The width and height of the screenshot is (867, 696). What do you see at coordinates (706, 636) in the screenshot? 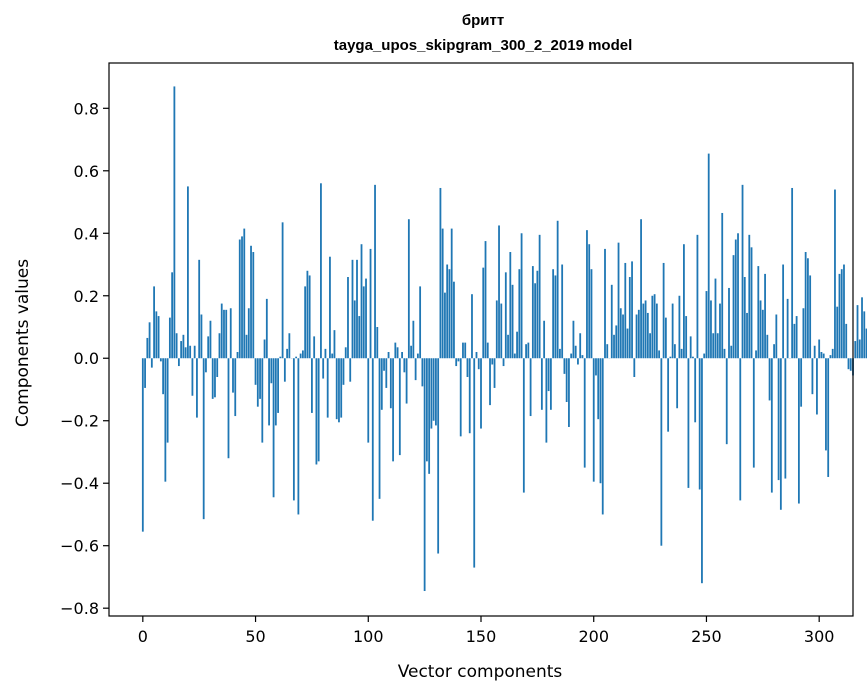
I see `x-tick-label: 250` at bounding box center [706, 636].